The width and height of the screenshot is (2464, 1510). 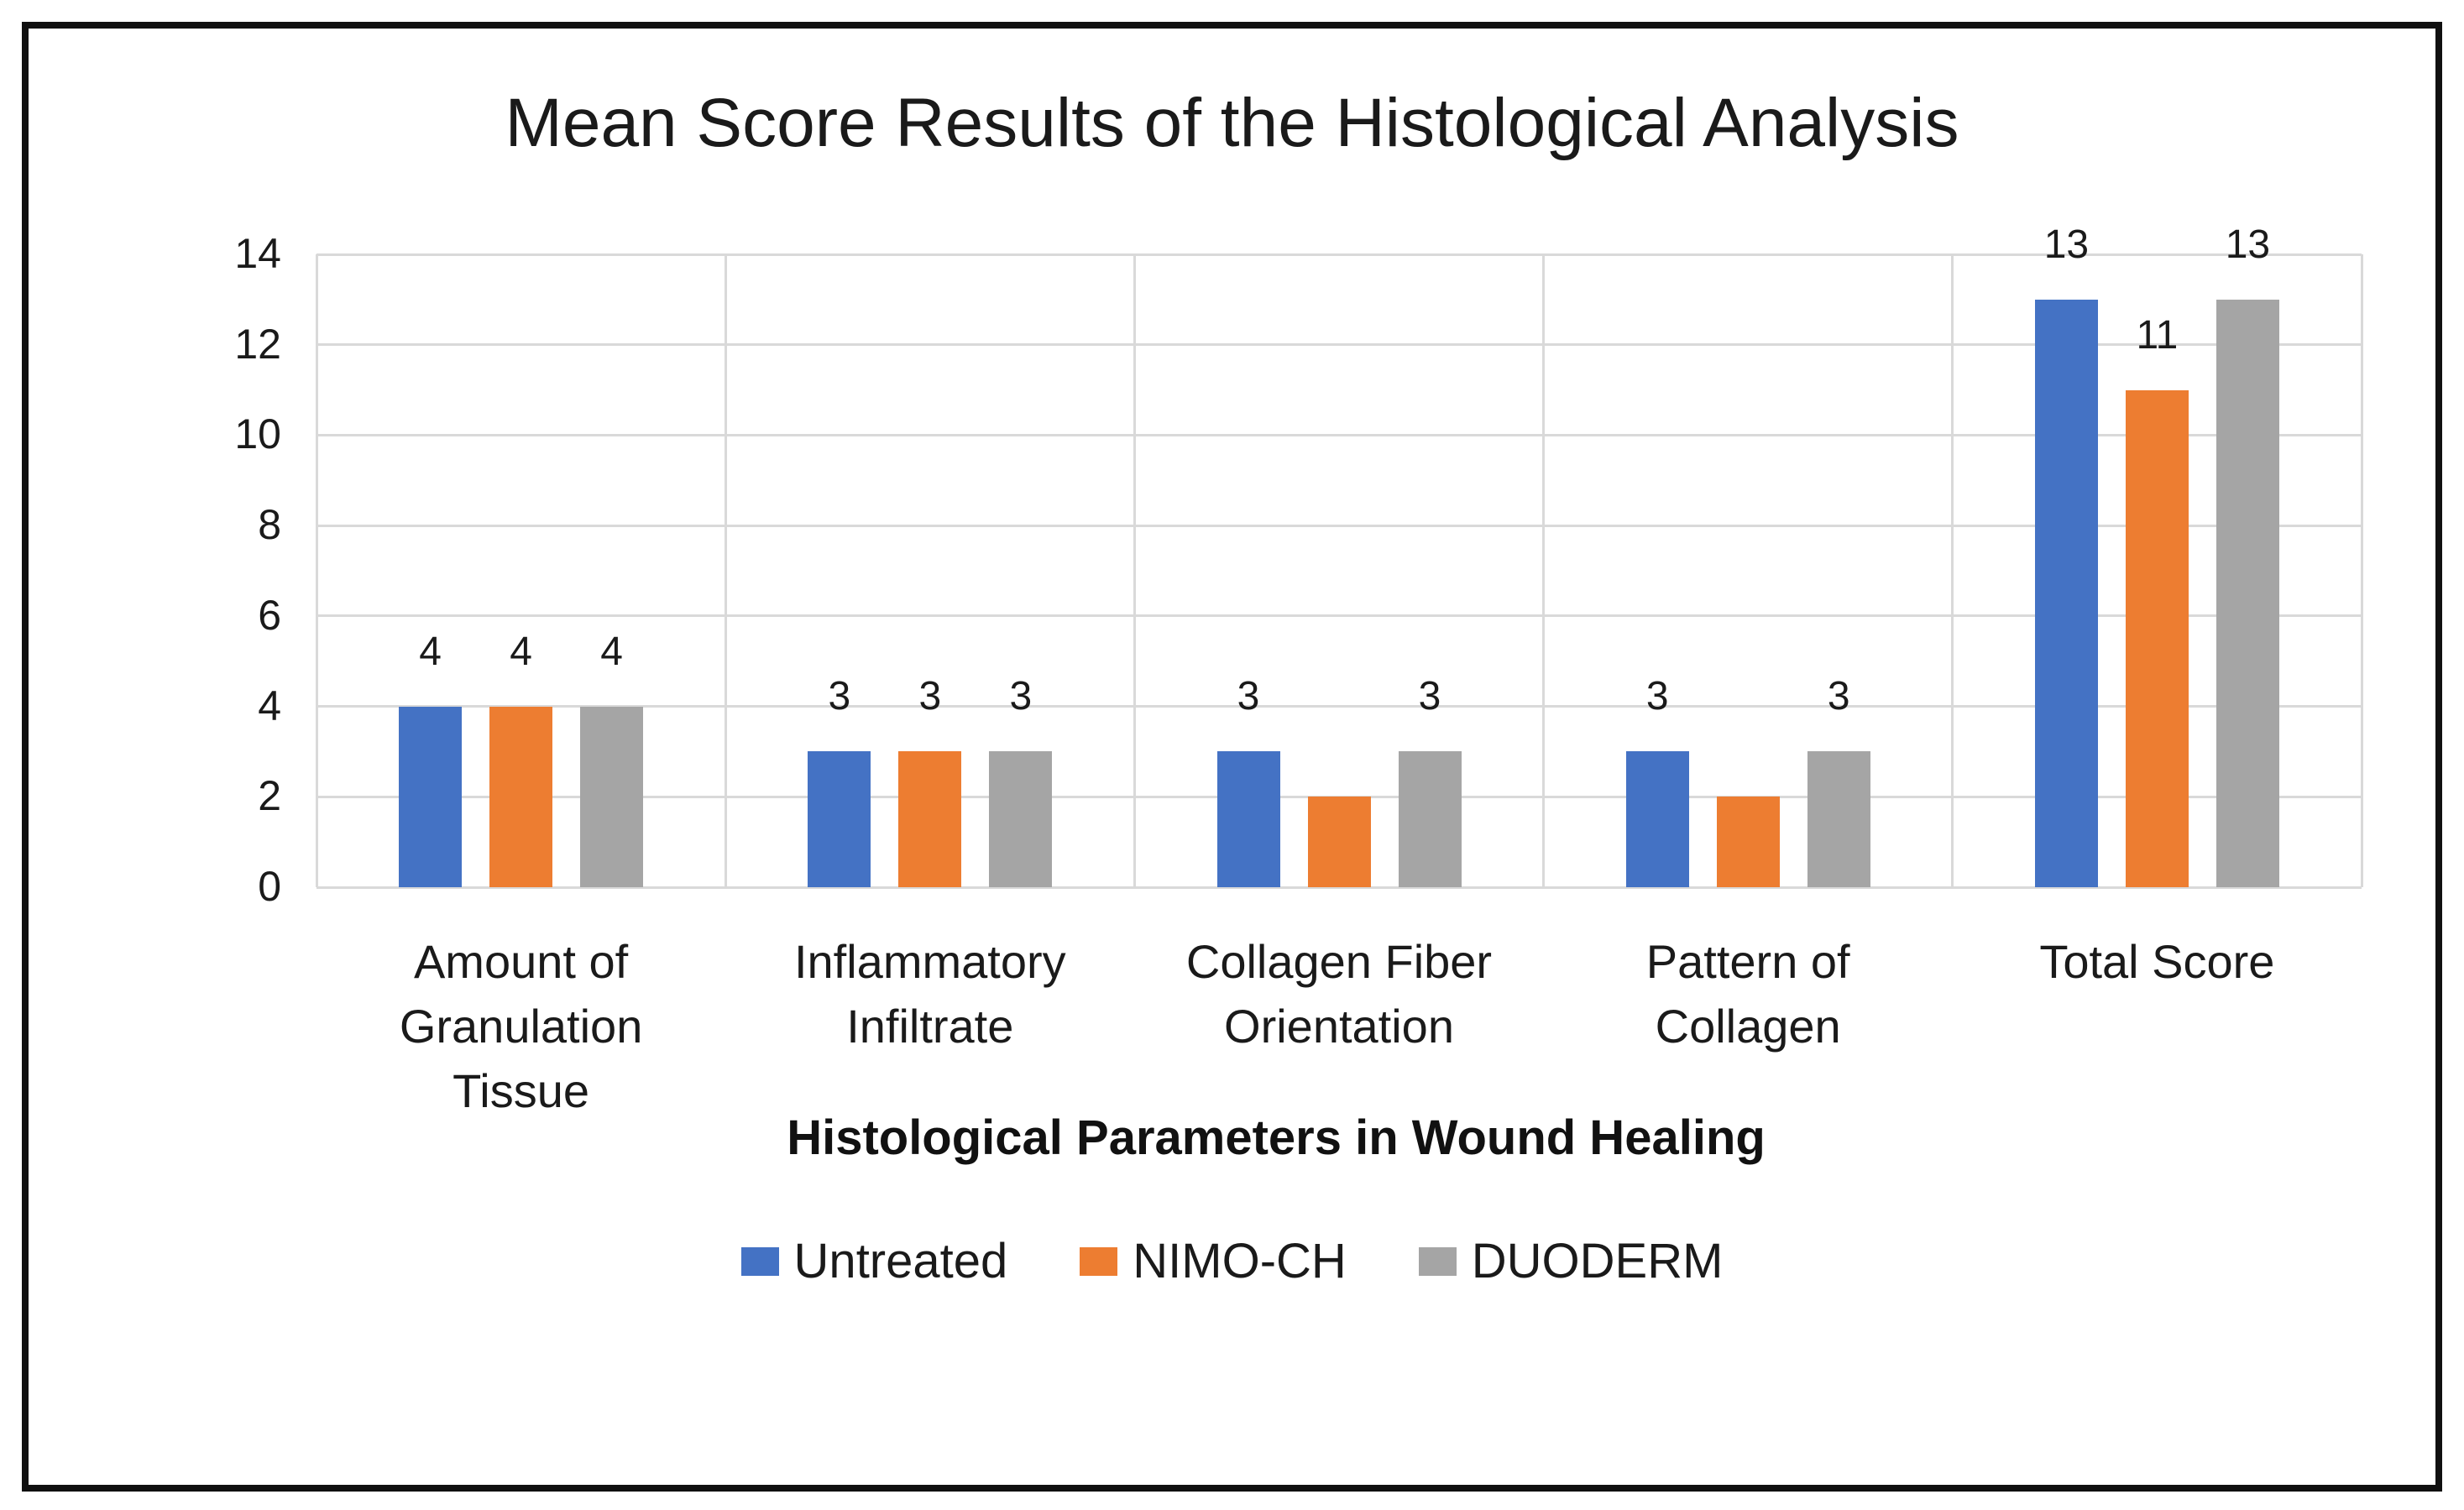 I want to click on x-axis-title: Histological Parameters in Wound Healing, so click(x=1276, y=1137).